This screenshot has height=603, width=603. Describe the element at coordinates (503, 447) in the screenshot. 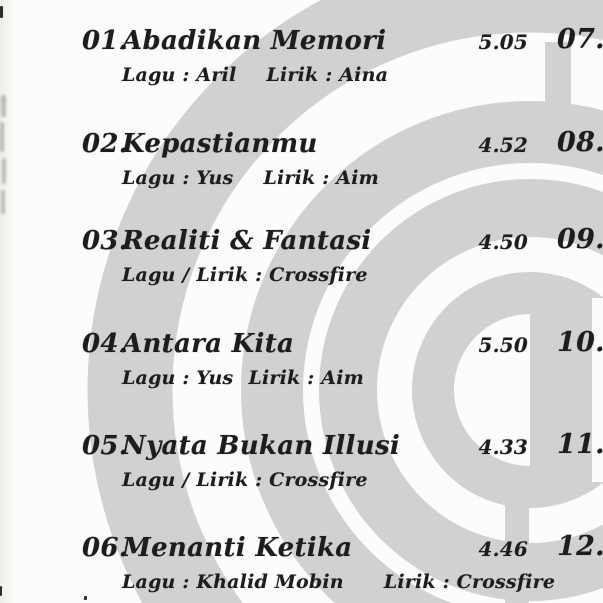

I see `track-duration: 4.33` at that location.